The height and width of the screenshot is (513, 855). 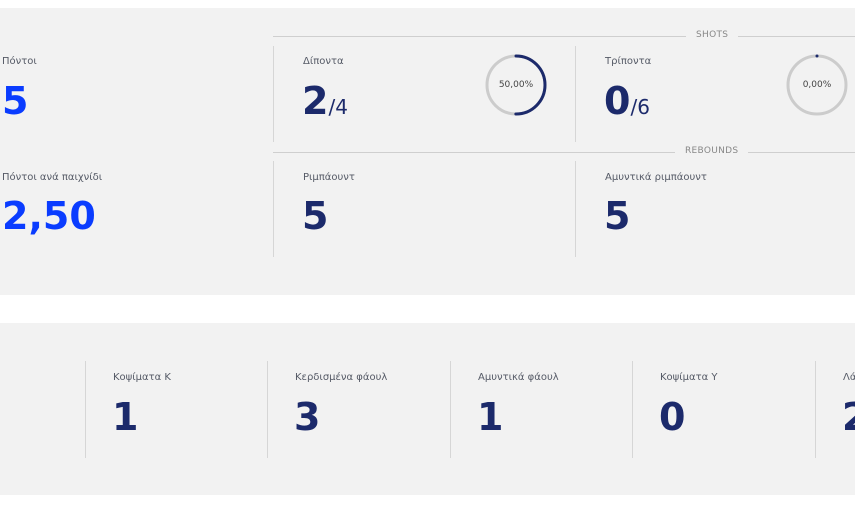 What do you see at coordinates (848, 417) in the screenshot?
I see `bottom-stat-value: 2` at bounding box center [848, 417].